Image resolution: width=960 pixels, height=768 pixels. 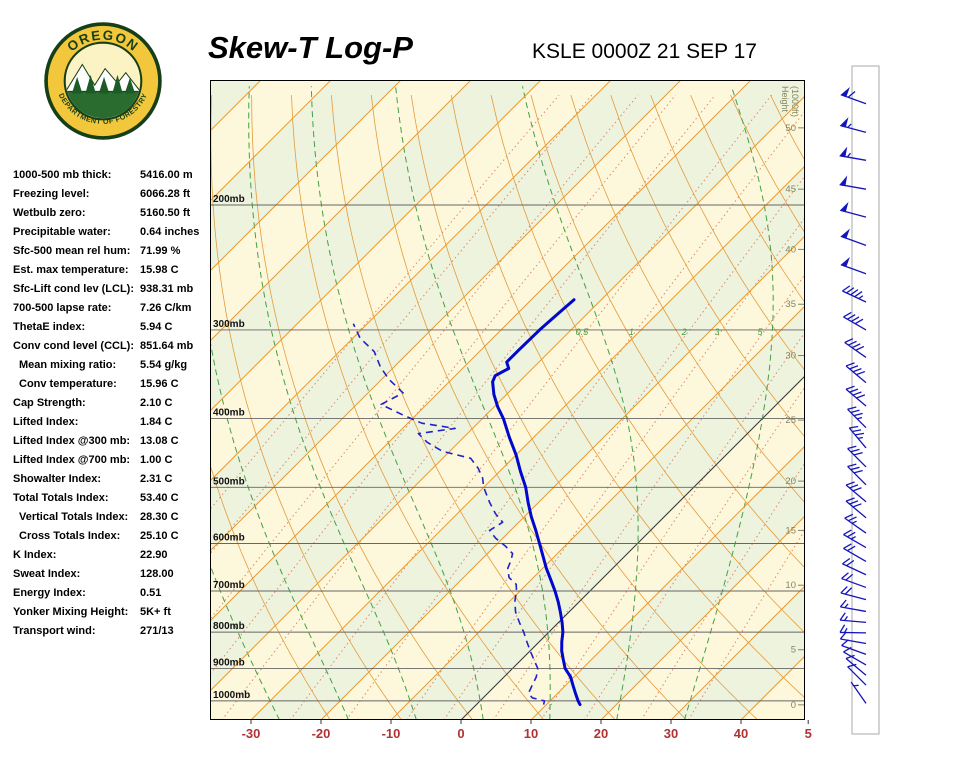 What do you see at coordinates (790, 530) in the screenshot?
I see `height-label: 15` at bounding box center [790, 530].